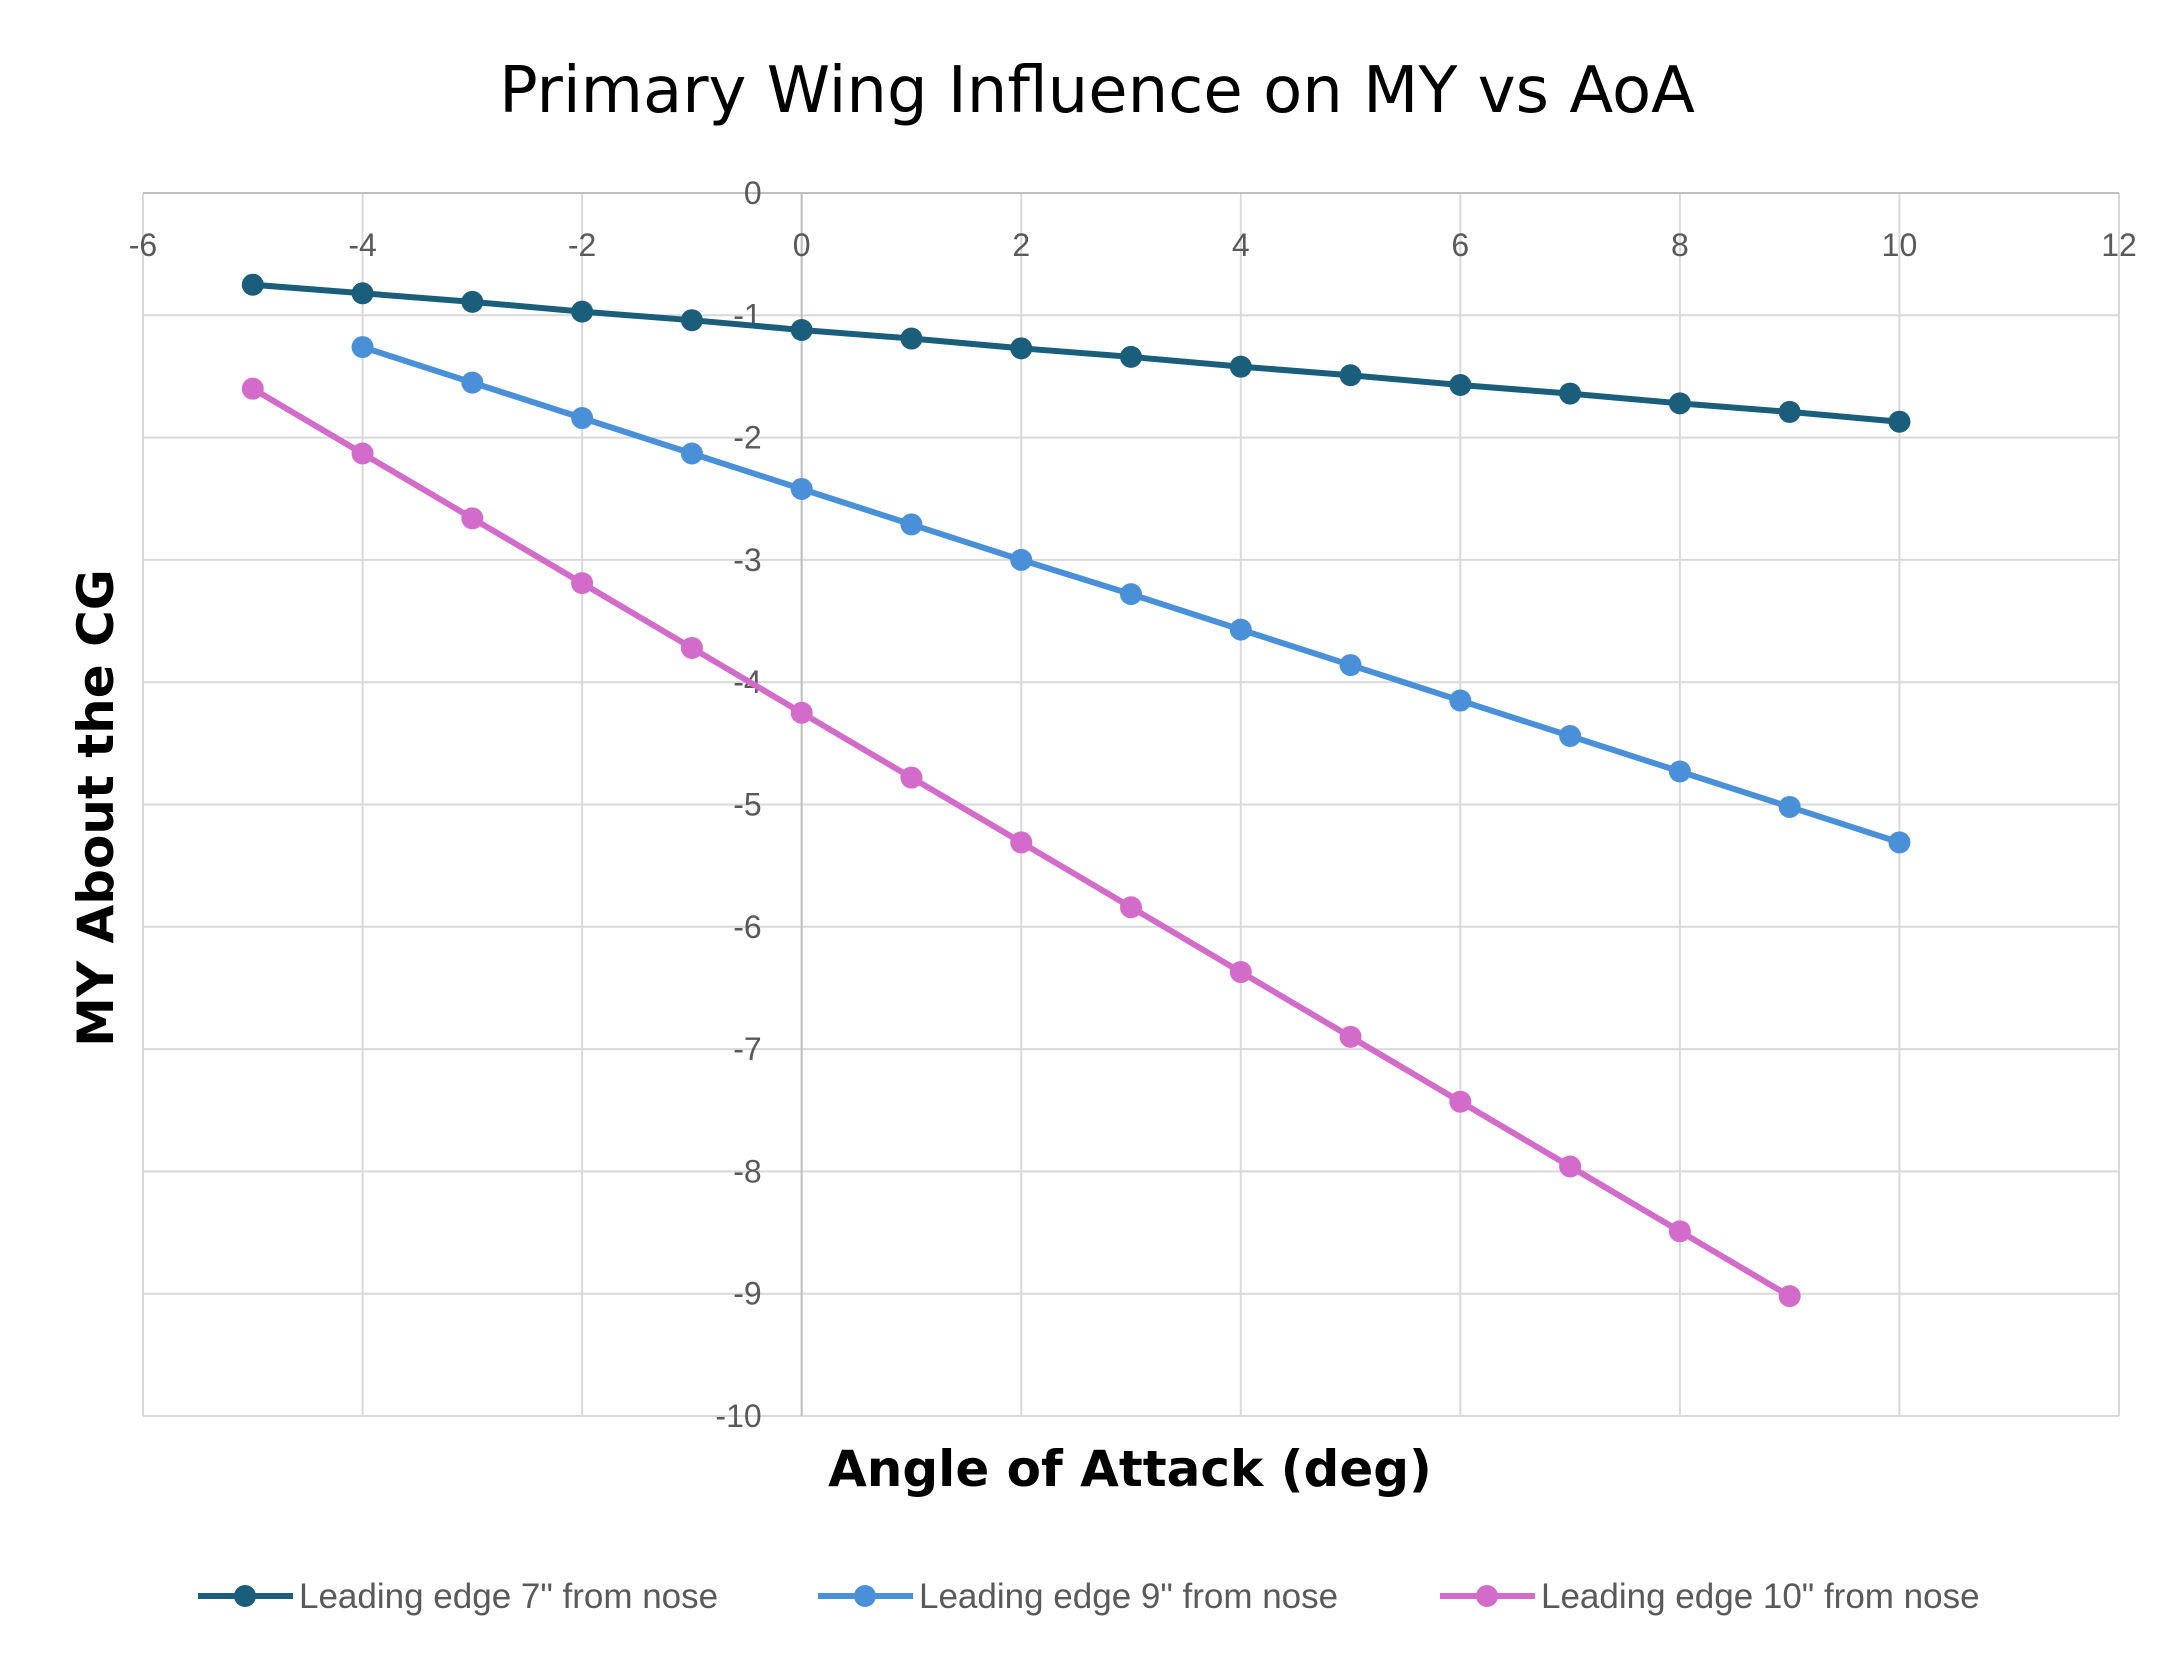  What do you see at coordinates (747, 1294) in the screenshot?
I see `y-tick-label: -9` at bounding box center [747, 1294].